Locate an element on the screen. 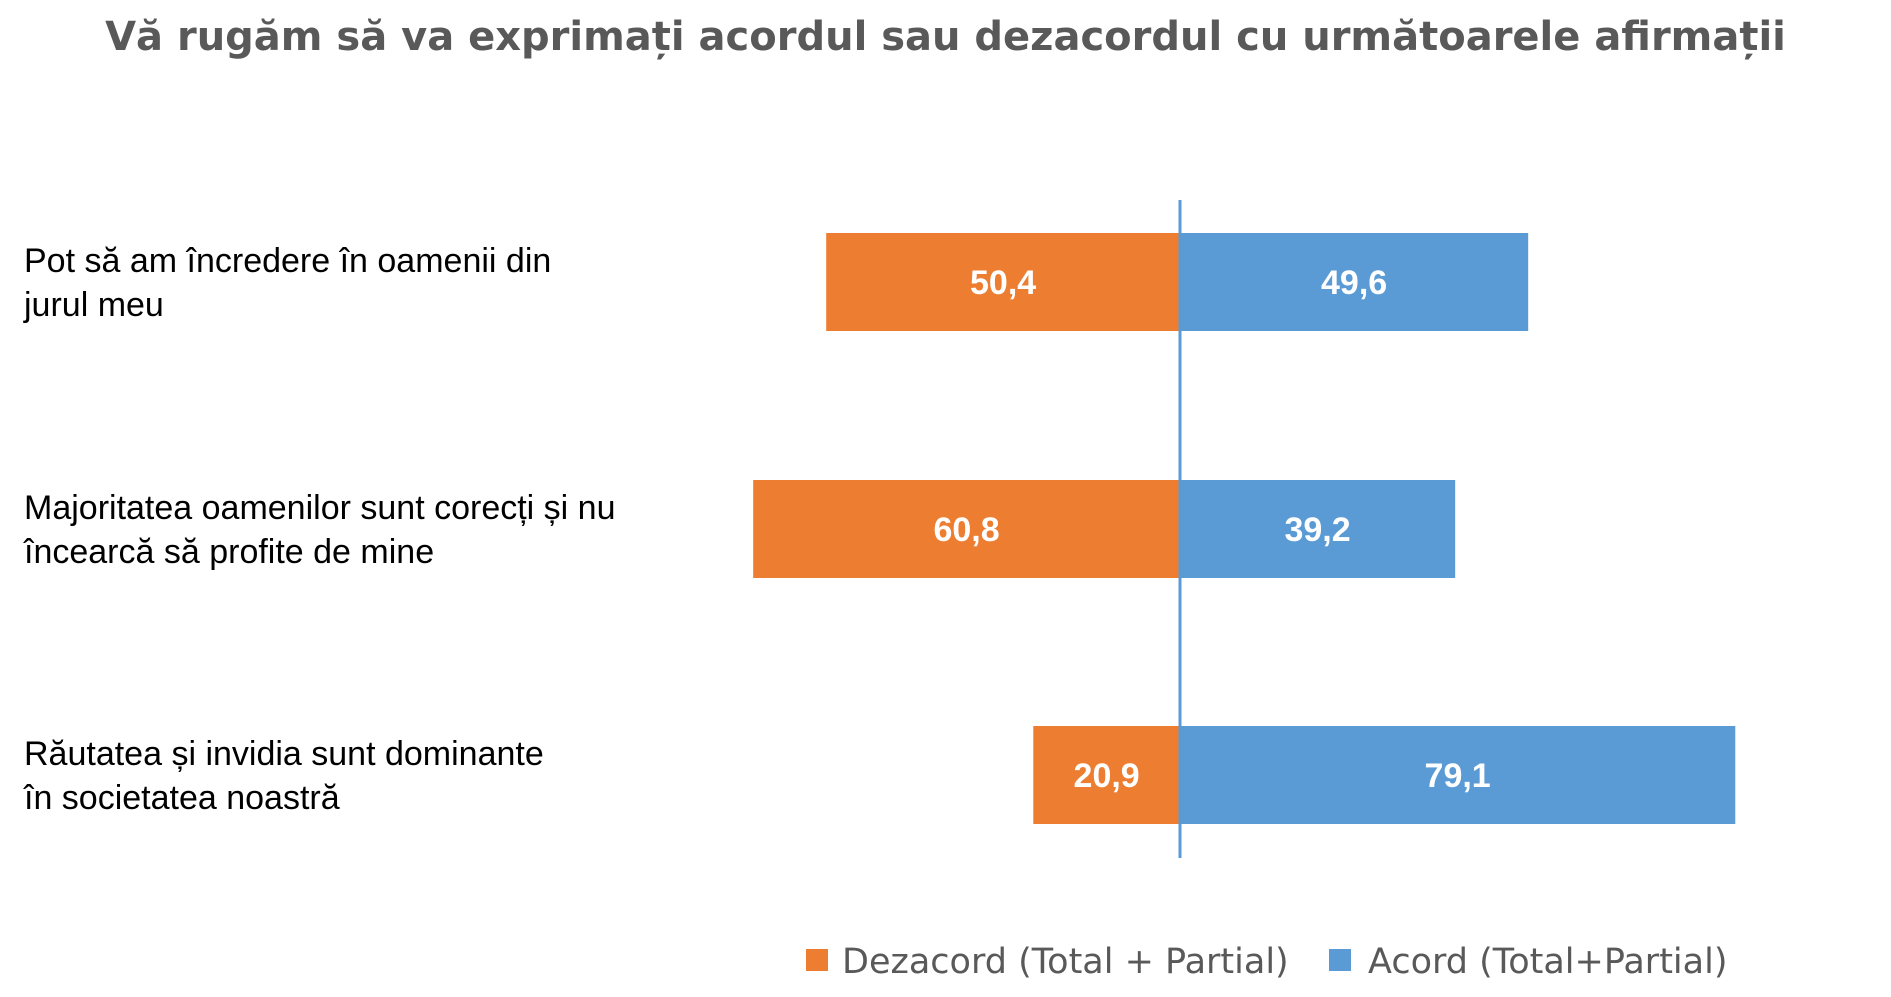 This screenshot has height=997, width=1891. data-label-dezacord-2: 60,8 is located at coordinates (966, 530).